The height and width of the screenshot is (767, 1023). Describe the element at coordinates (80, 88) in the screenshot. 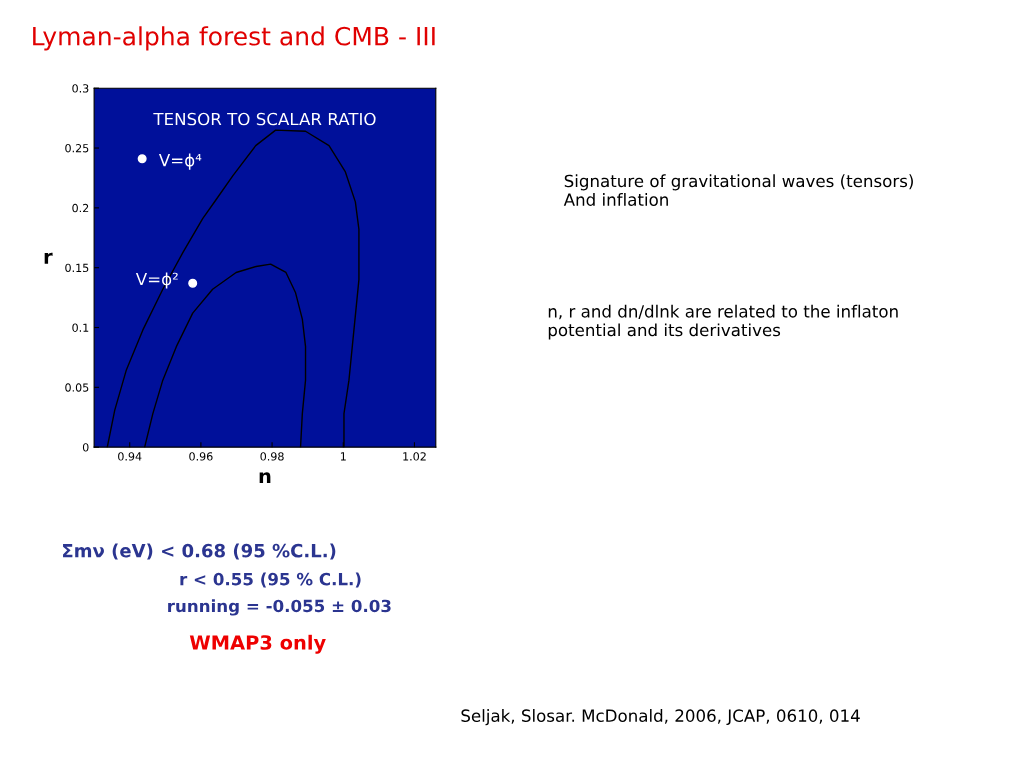

I see `y-tick-label: 0.3` at that location.